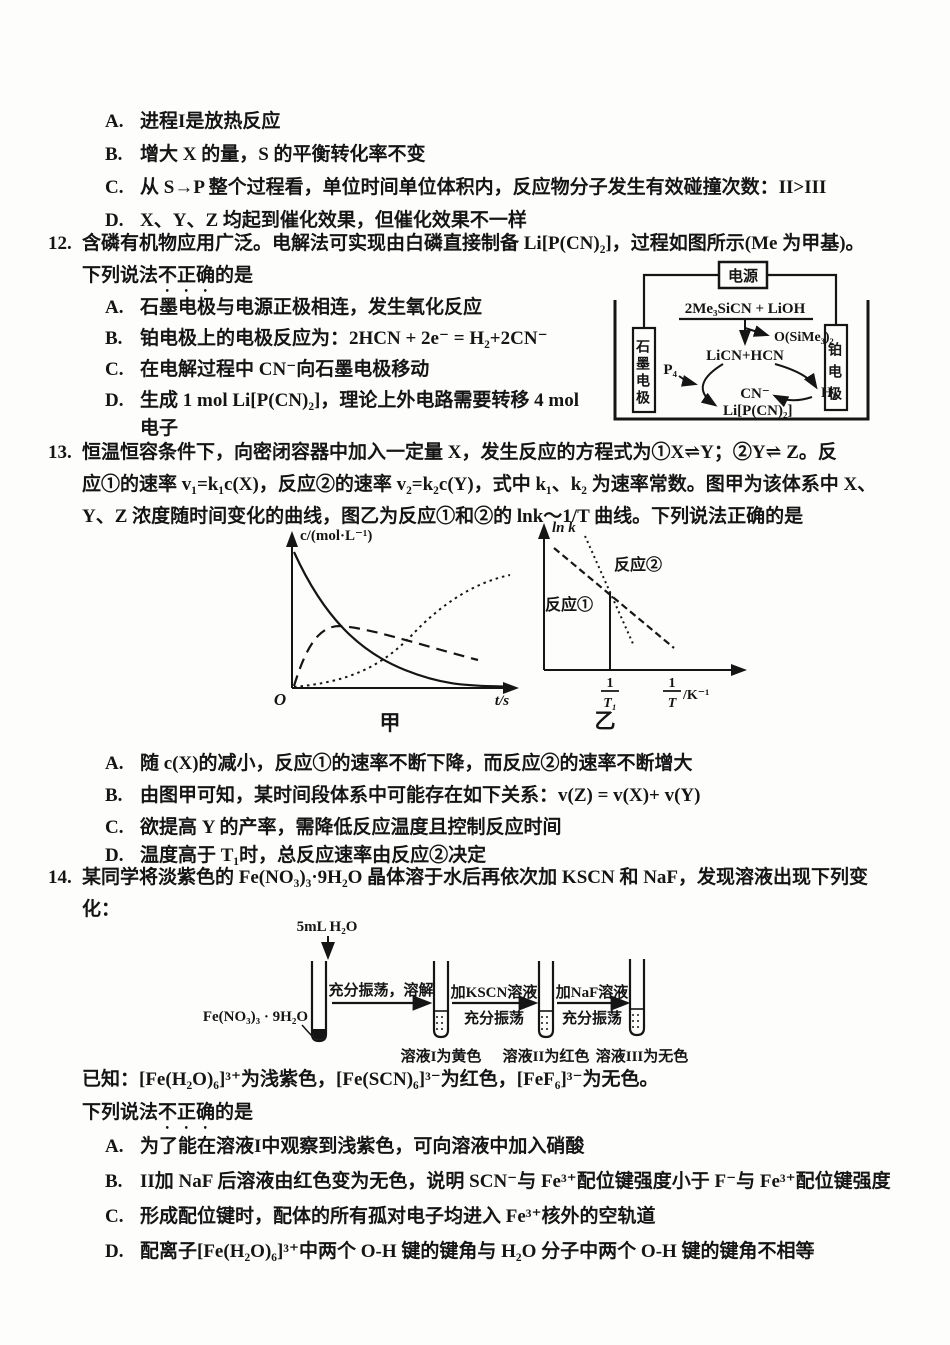 The height and width of the screenshot is (1345, 950). Describe the element at coordinates (114, 121) in the screenshot. I see `option-label: A.` at that location.